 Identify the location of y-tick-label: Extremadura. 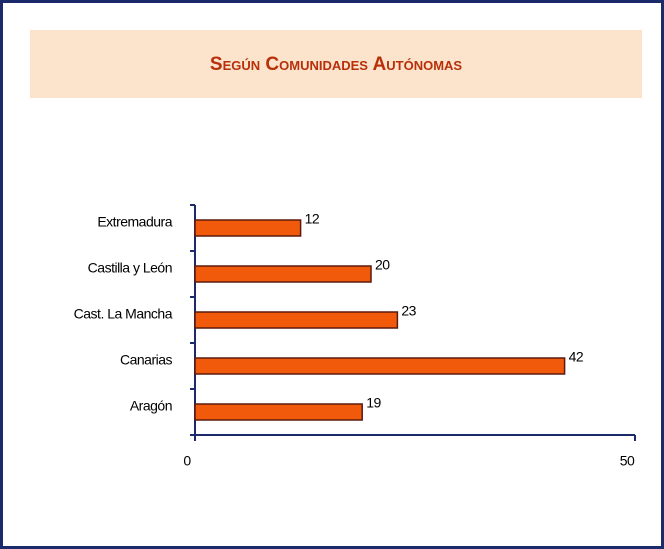
(134, 222).